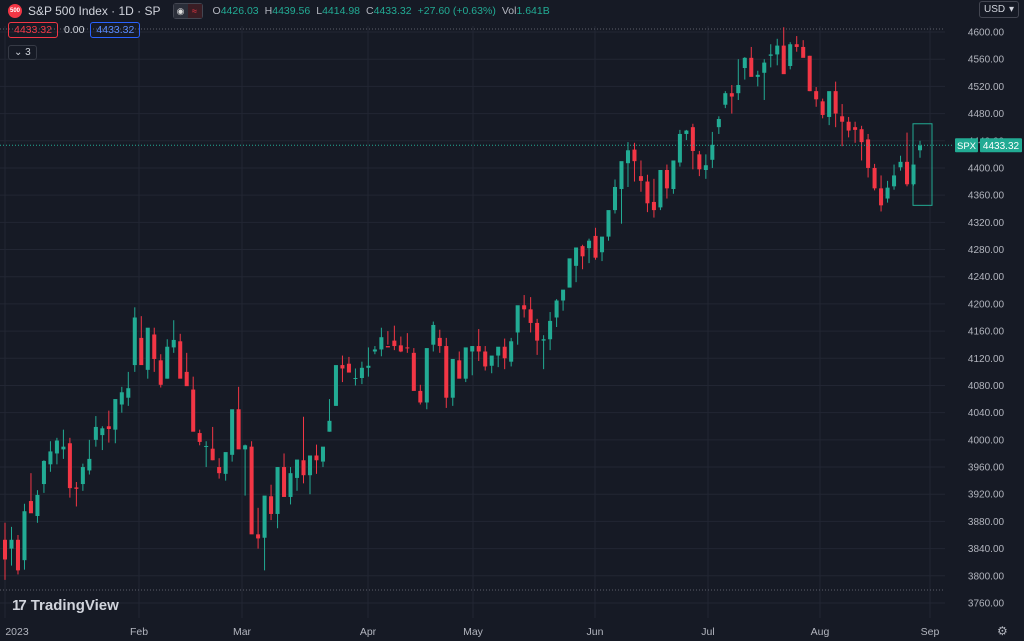 The width and height of the screenshot is (1024, 641). What do you see at coordinates (65, 605) in the screenshot?
I see `tradingview-logo: 17 TradingView` at bounding box center [65, 605].